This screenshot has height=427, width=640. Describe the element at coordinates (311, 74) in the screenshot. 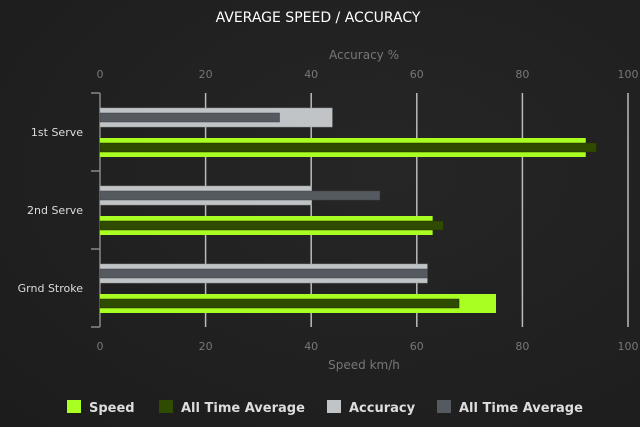

I see `top-tick-label: 40` at that location.